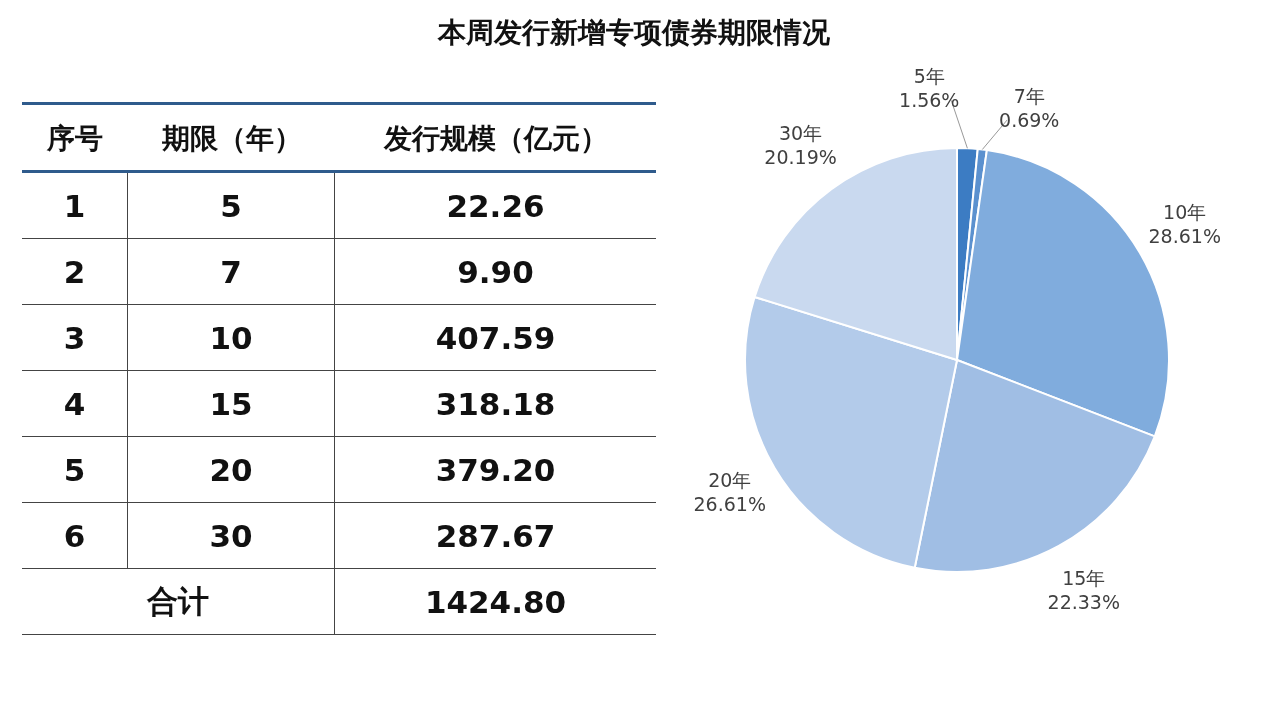  Describe the element at coordinates (231, 139) in the screenshot. I see `text: 期限（年）` at that location.